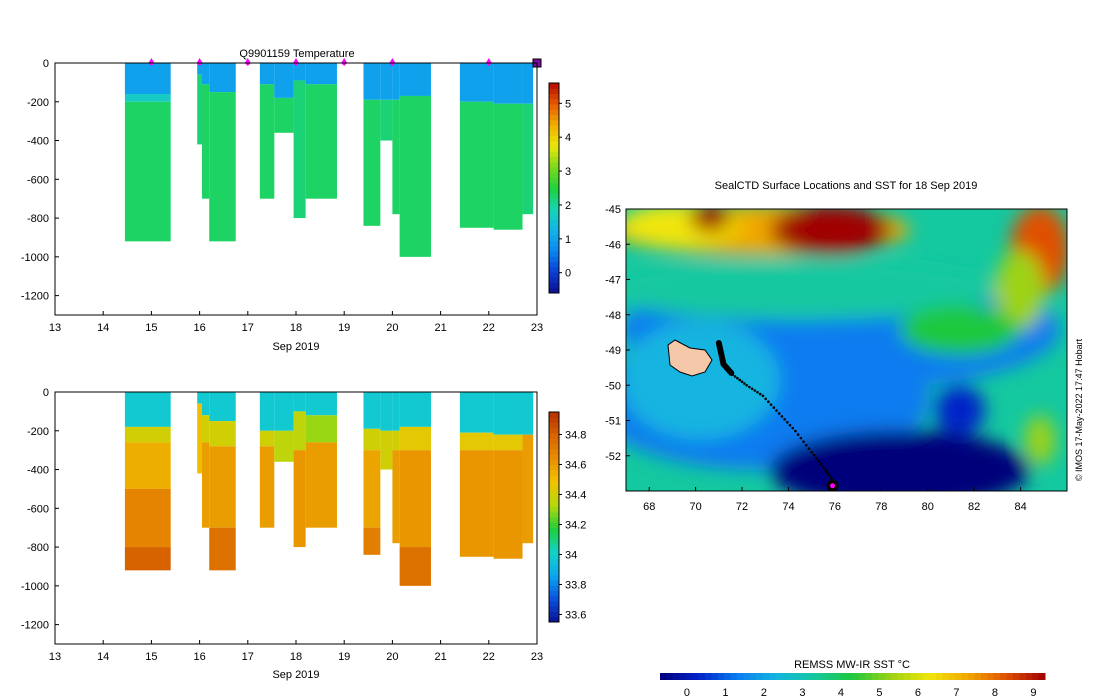  What do you see at coordinates (879, 693) in the screenshot?
I see `sst-colorbar-tick-label: 5` at bounding box center [879, 693].